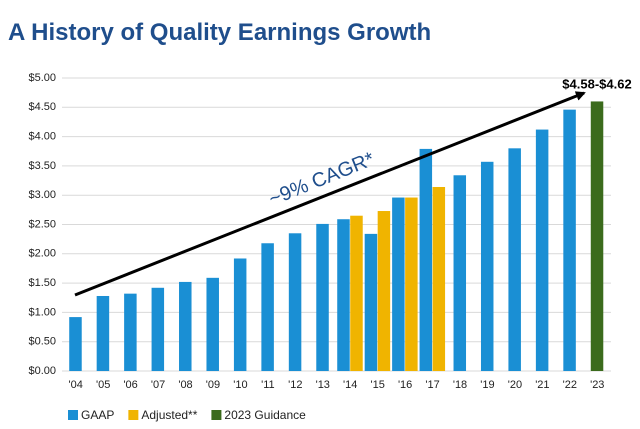  Describe the element at coordinates (350, 385) in the screenshot. I see `x-tick-label: '14` at that location.